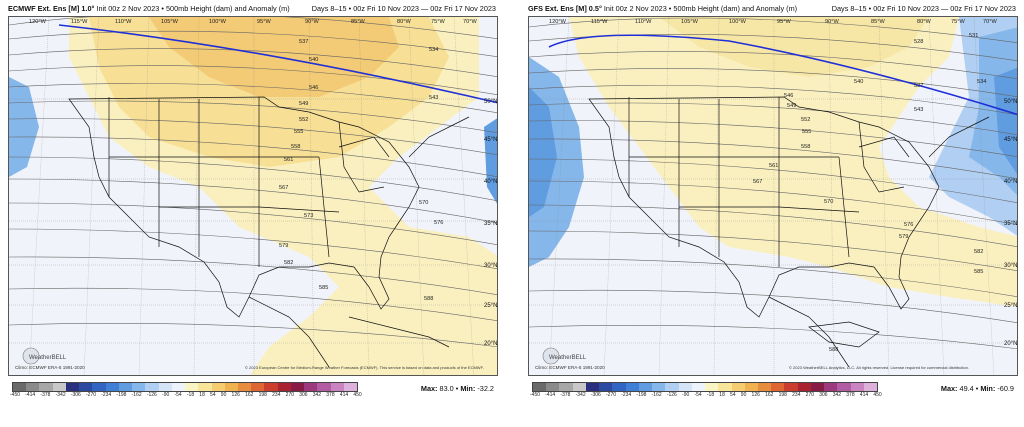  Describe the element at coordinates (805, 147) in the screenshot. I see `contour-label: 558` at that location.